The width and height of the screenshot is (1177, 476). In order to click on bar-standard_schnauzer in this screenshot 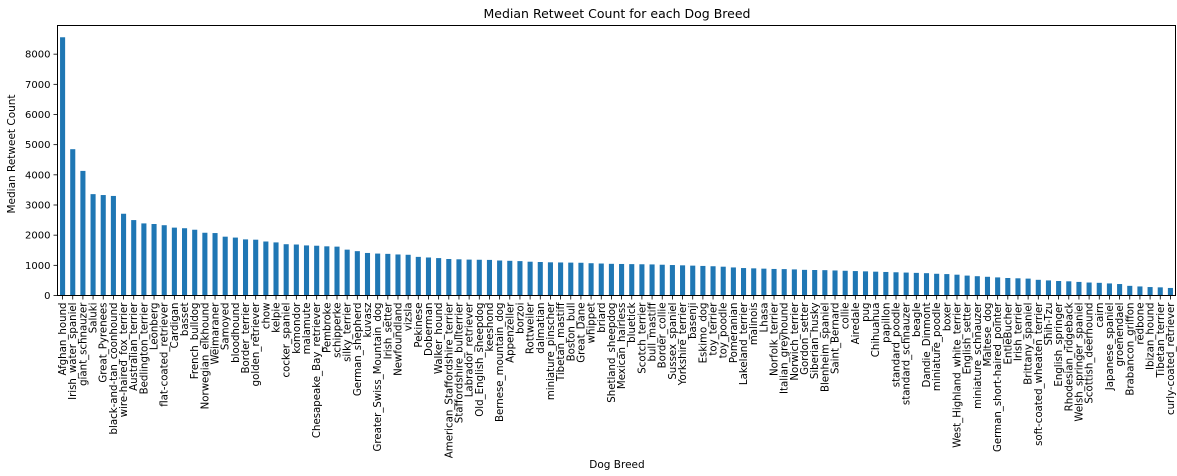, I will do `click(906, 284)`.